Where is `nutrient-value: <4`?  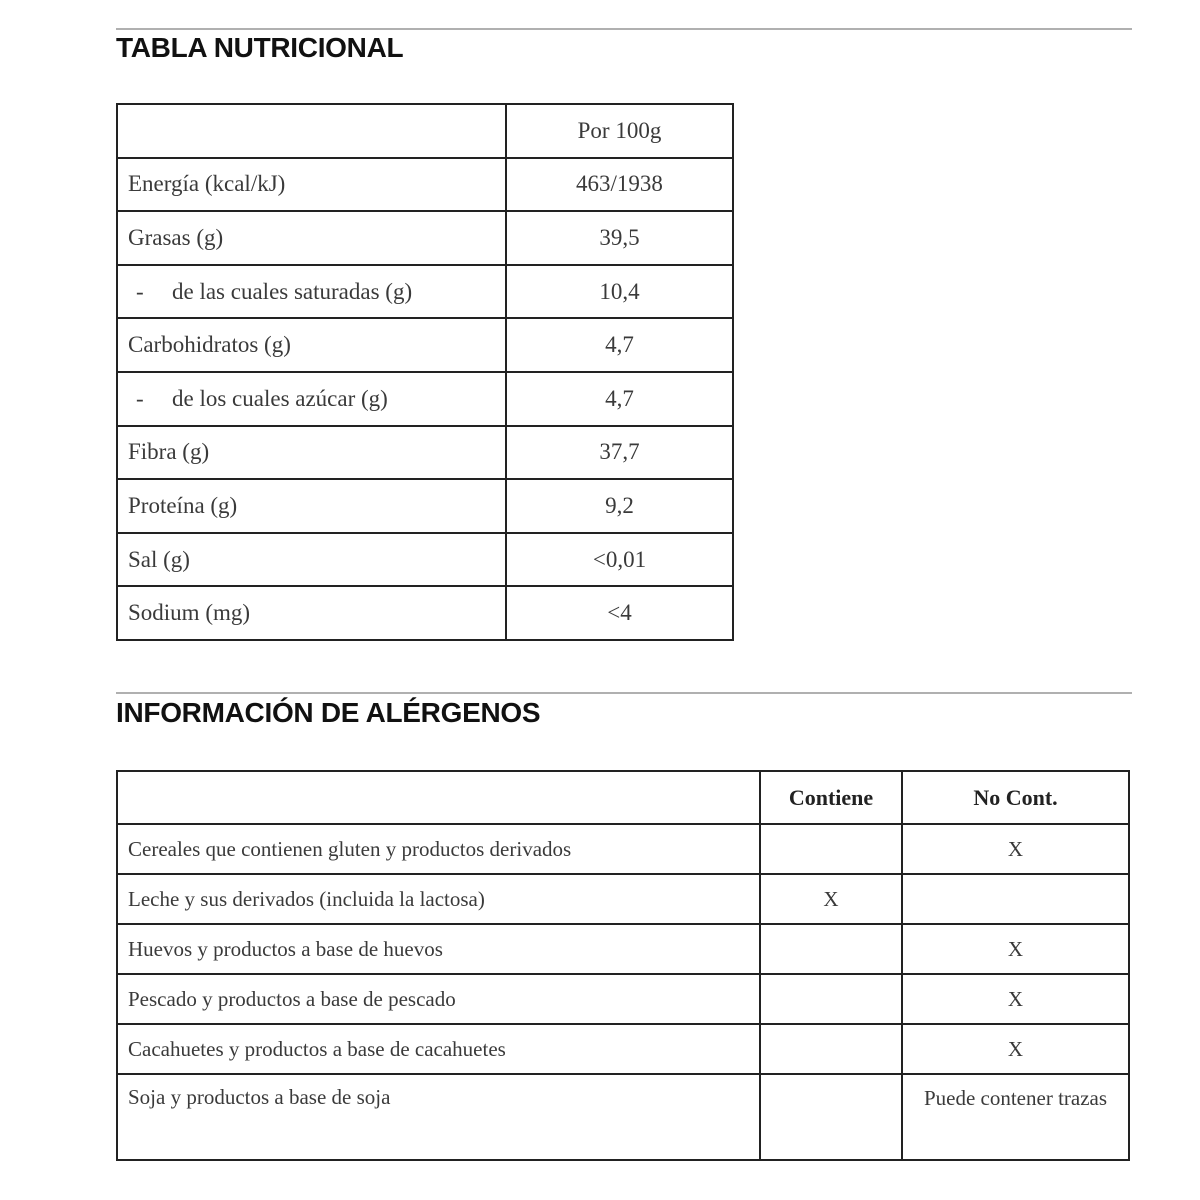
nutrient-value: <4 is located at coordinates (619, 613).